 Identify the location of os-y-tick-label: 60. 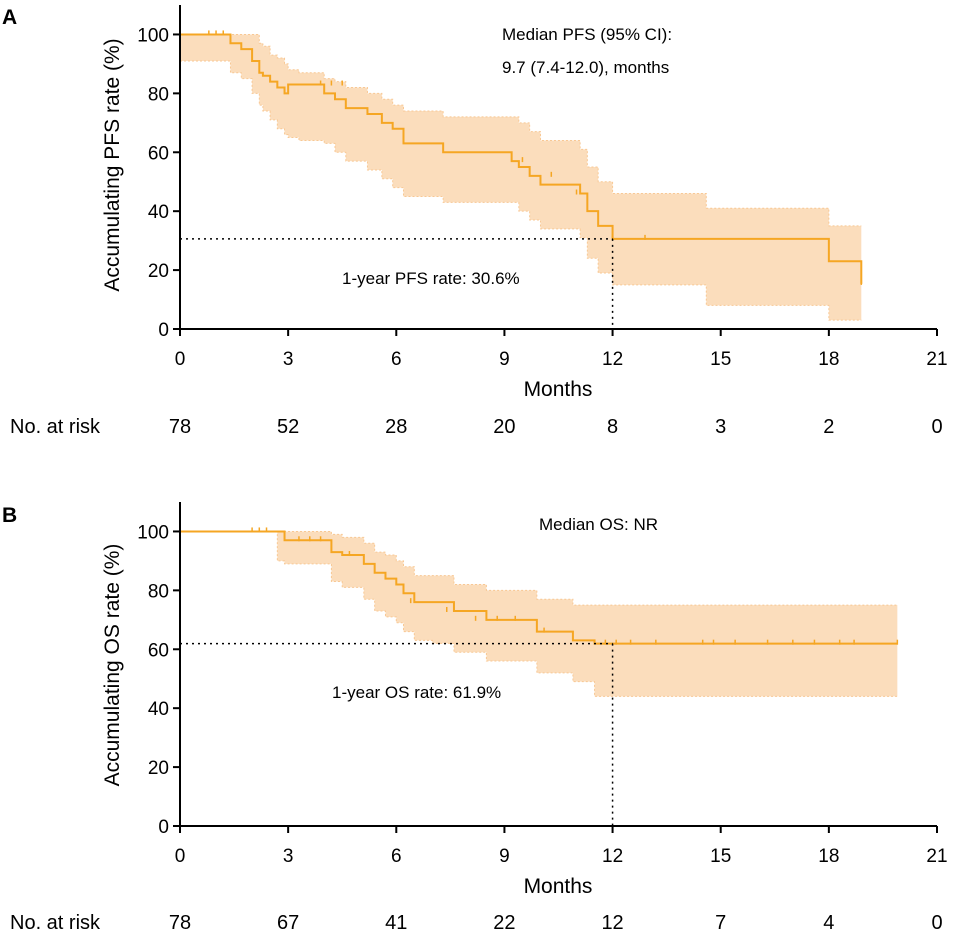
(158, 650).